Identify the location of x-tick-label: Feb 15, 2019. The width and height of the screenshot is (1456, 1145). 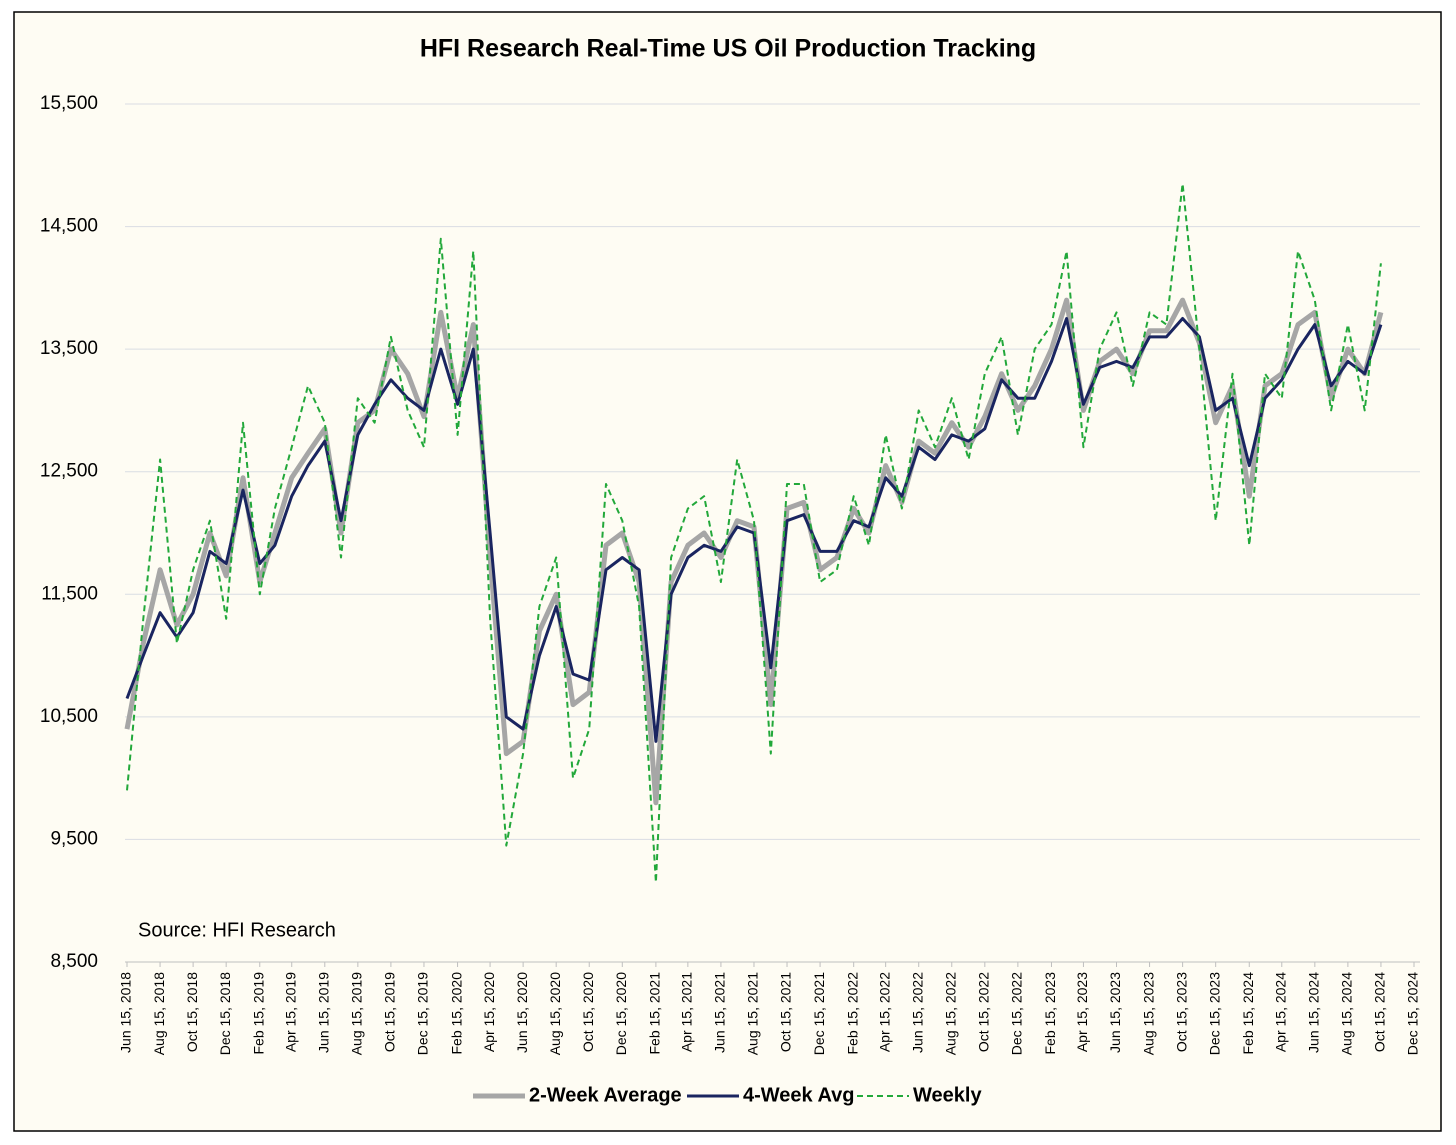
(258, 1013).